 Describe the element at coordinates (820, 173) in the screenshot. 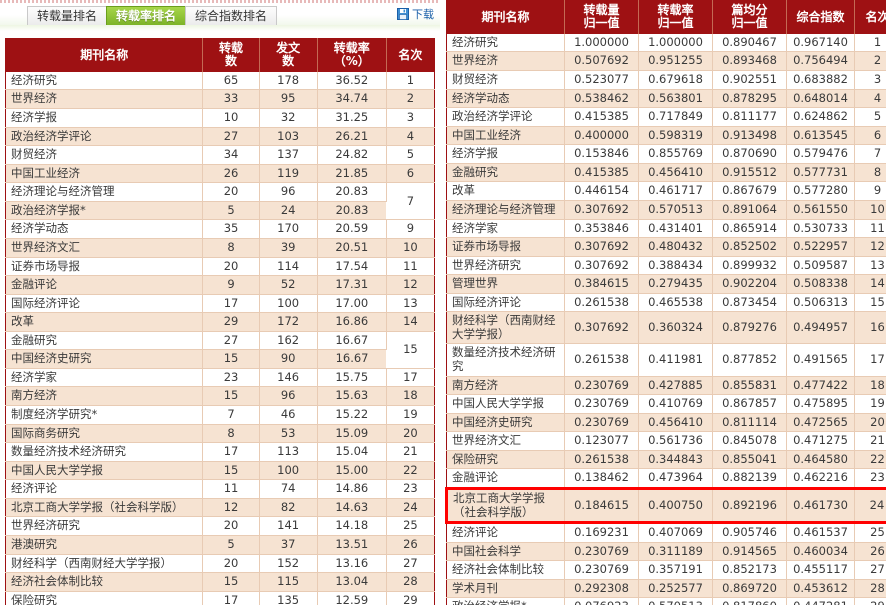

I see `cell-index: 0.577731` at that location.